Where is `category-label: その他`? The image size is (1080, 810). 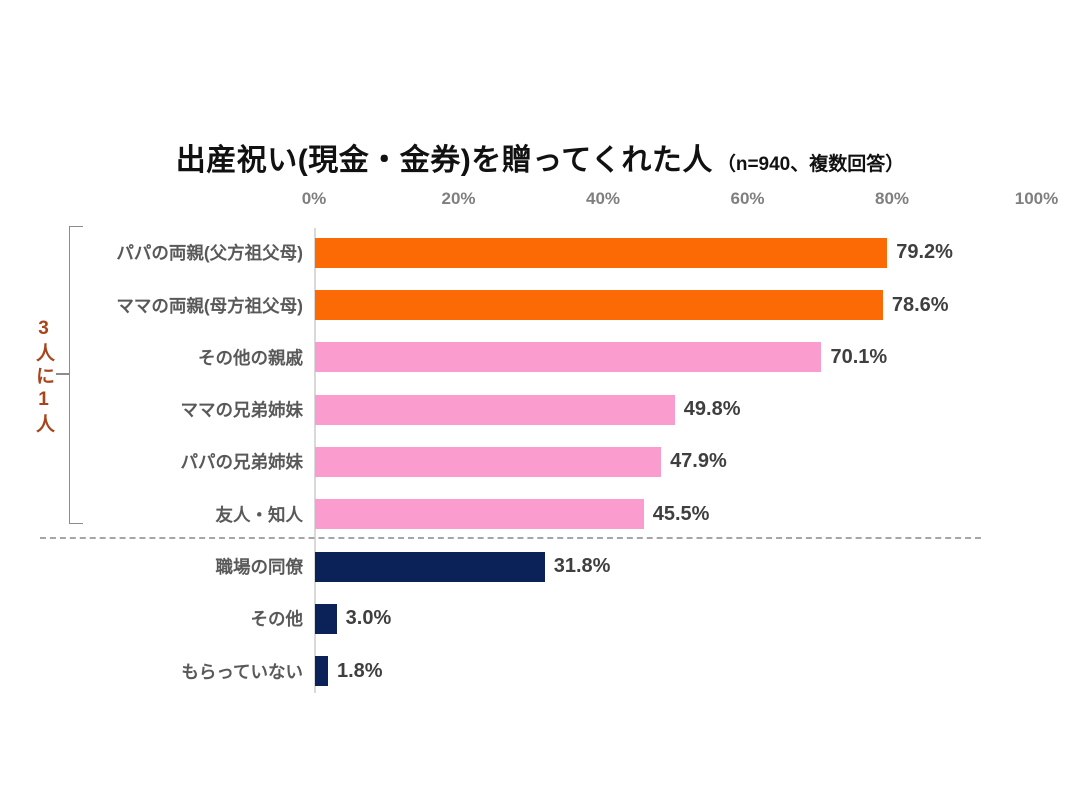 category-label: その他 is located at coordinates (277, 619).